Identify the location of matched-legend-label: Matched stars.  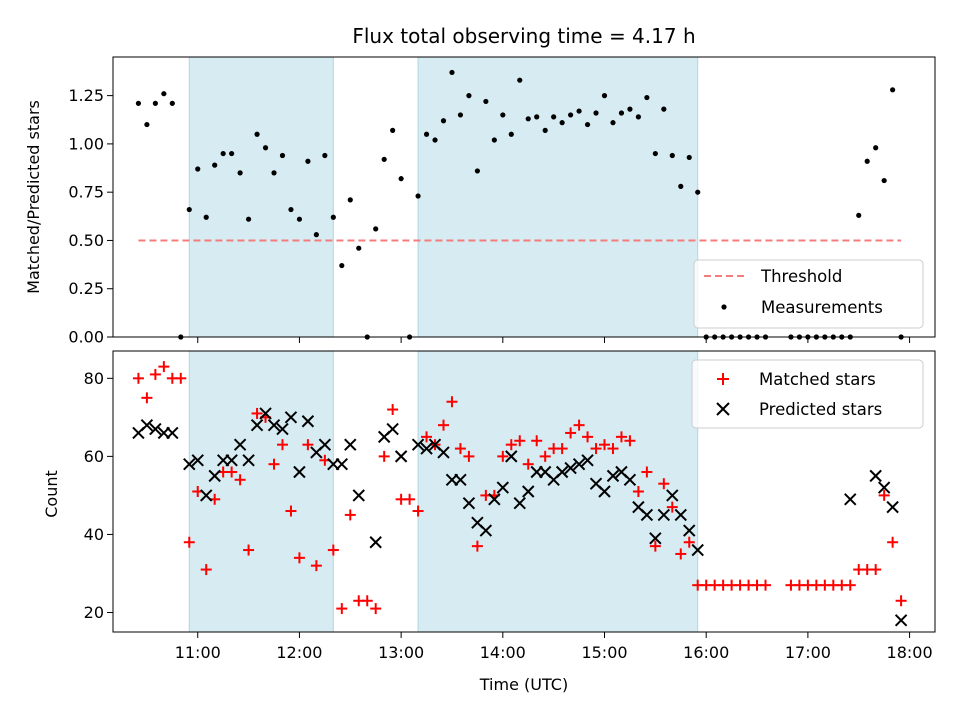
(817, 379).